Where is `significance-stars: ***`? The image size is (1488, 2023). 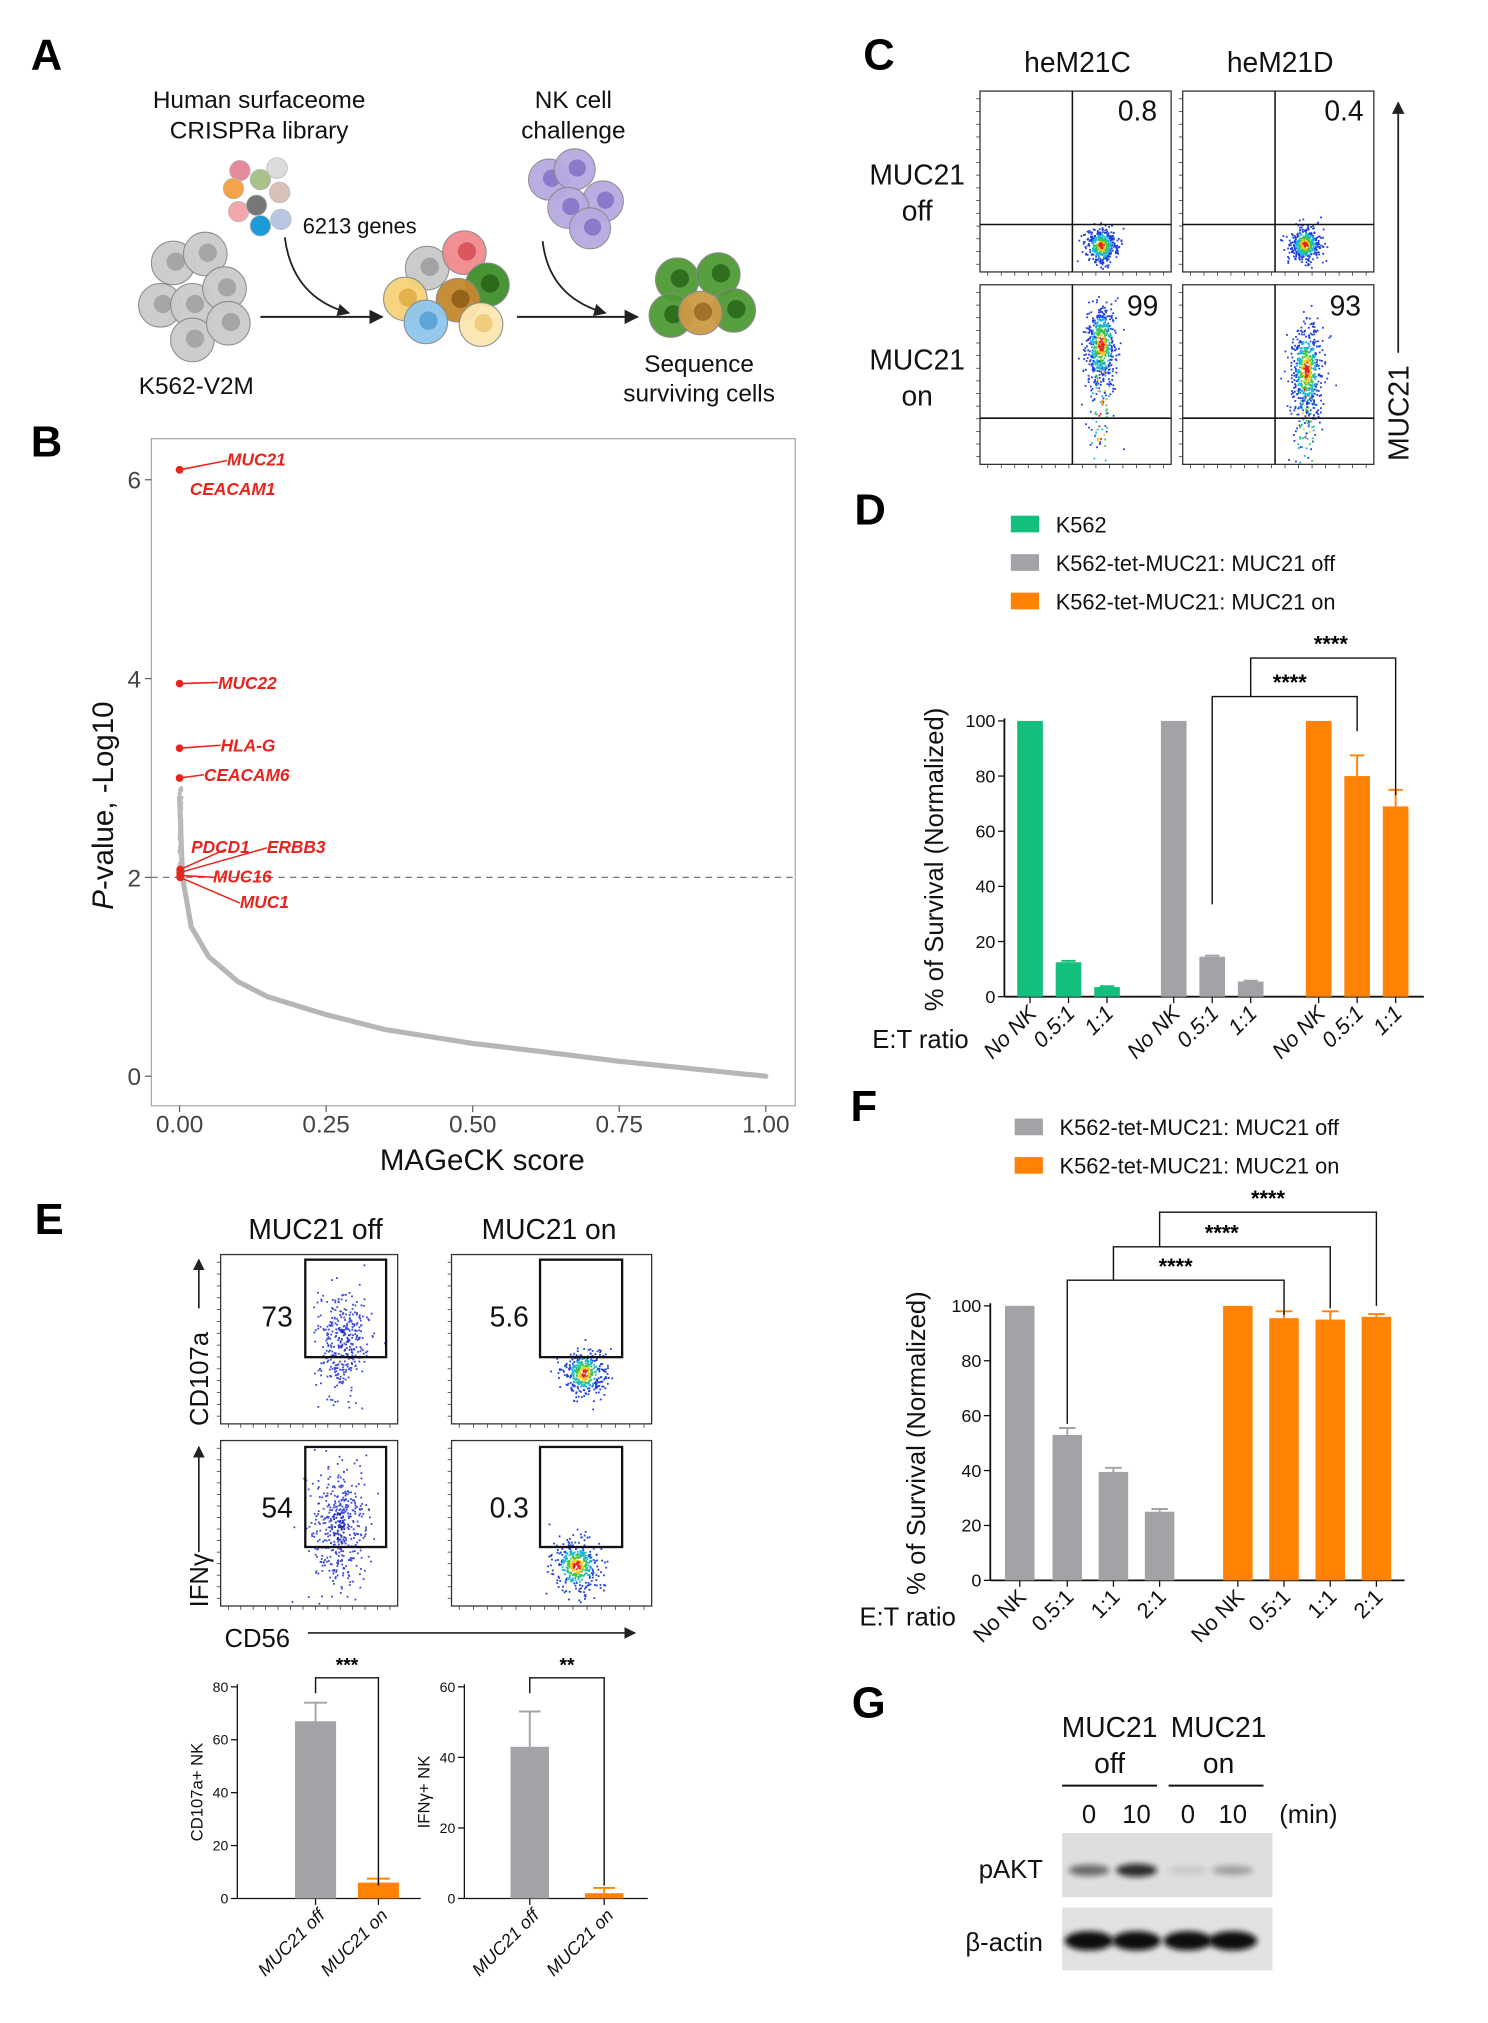 significance-stars: *** is located at coordinates (347, 1665).